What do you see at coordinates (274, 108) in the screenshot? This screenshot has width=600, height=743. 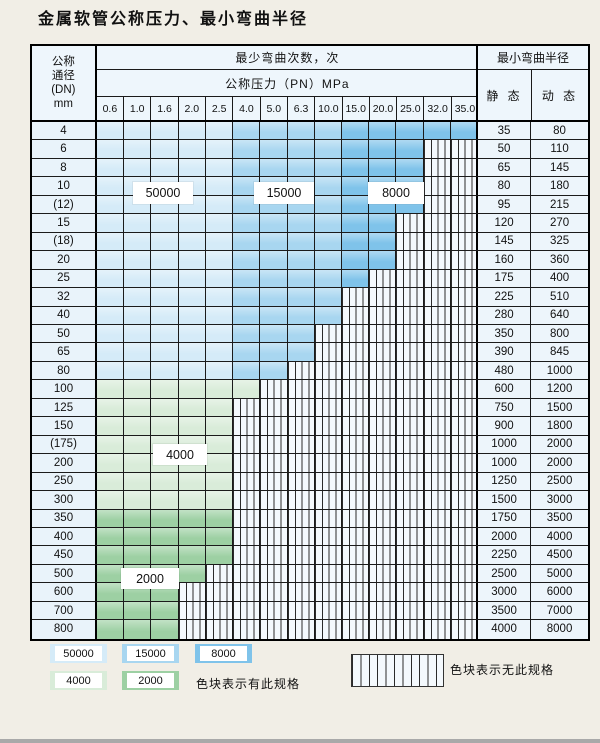 I see `pressure-col-header: 5.0` at bounding box center [274, 108].